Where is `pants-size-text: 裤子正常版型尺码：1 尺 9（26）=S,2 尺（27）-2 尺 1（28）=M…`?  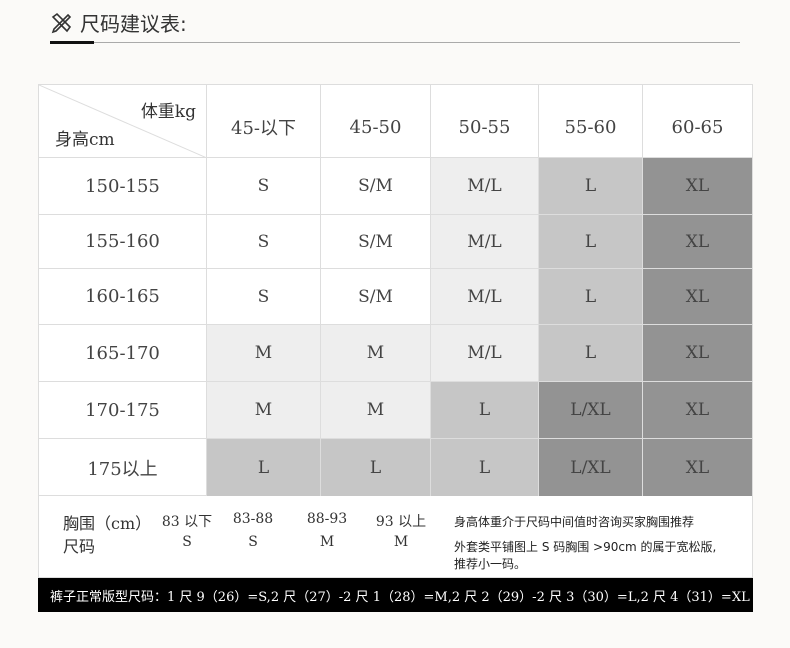 pants-size-text: 裤子正常版型尺码：1 尺 9（26）=S,2 尺（27）-2 尺 1（28）=M… is located at coordinates (400, 597).